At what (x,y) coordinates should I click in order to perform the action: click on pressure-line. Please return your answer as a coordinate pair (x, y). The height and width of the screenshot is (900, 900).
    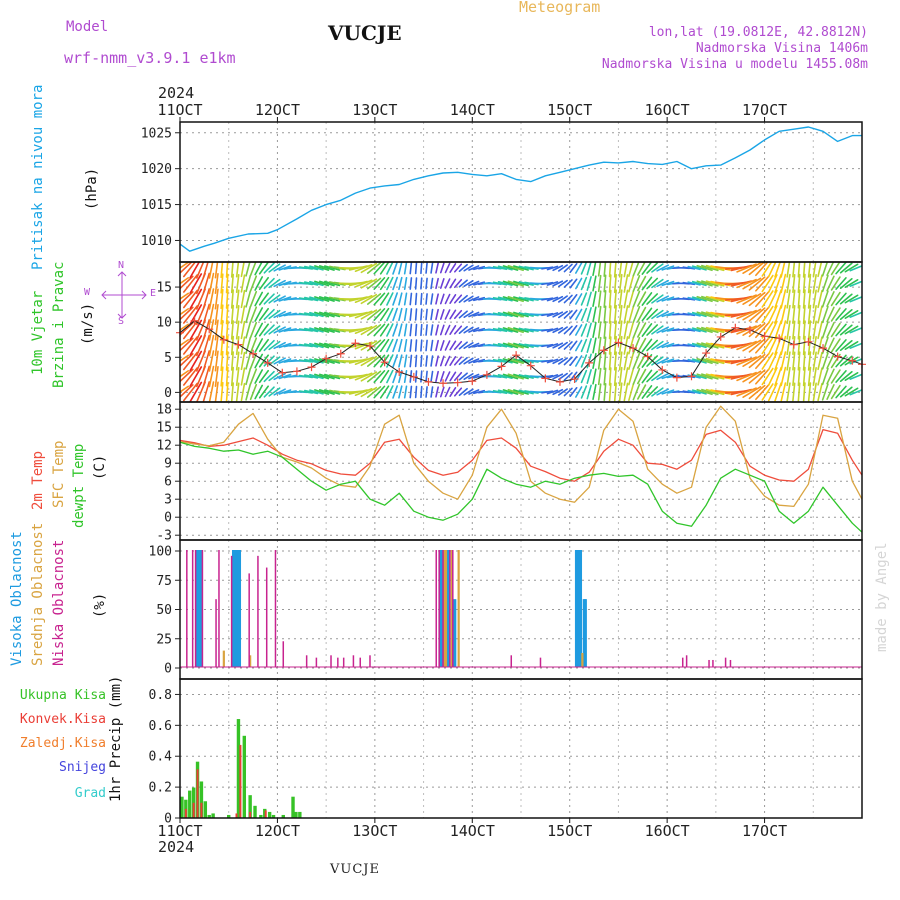
    Looking at the image, I should click on (520, 189).